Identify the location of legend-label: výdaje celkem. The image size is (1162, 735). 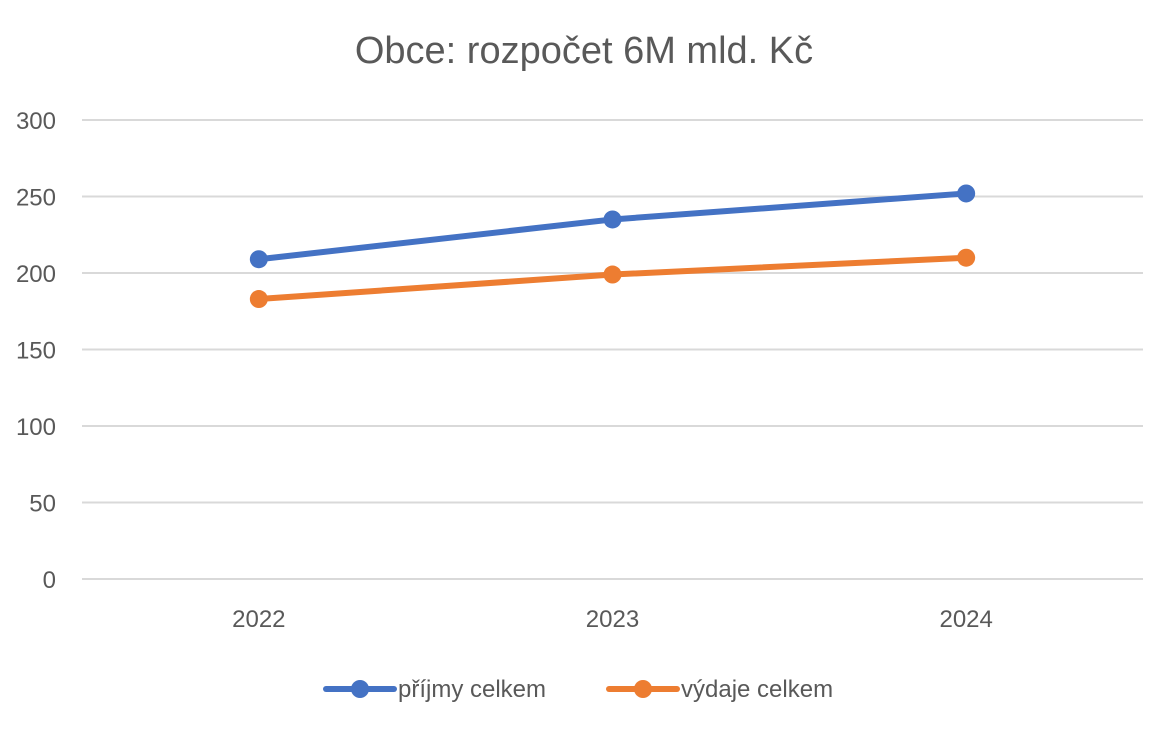
(757, 689).